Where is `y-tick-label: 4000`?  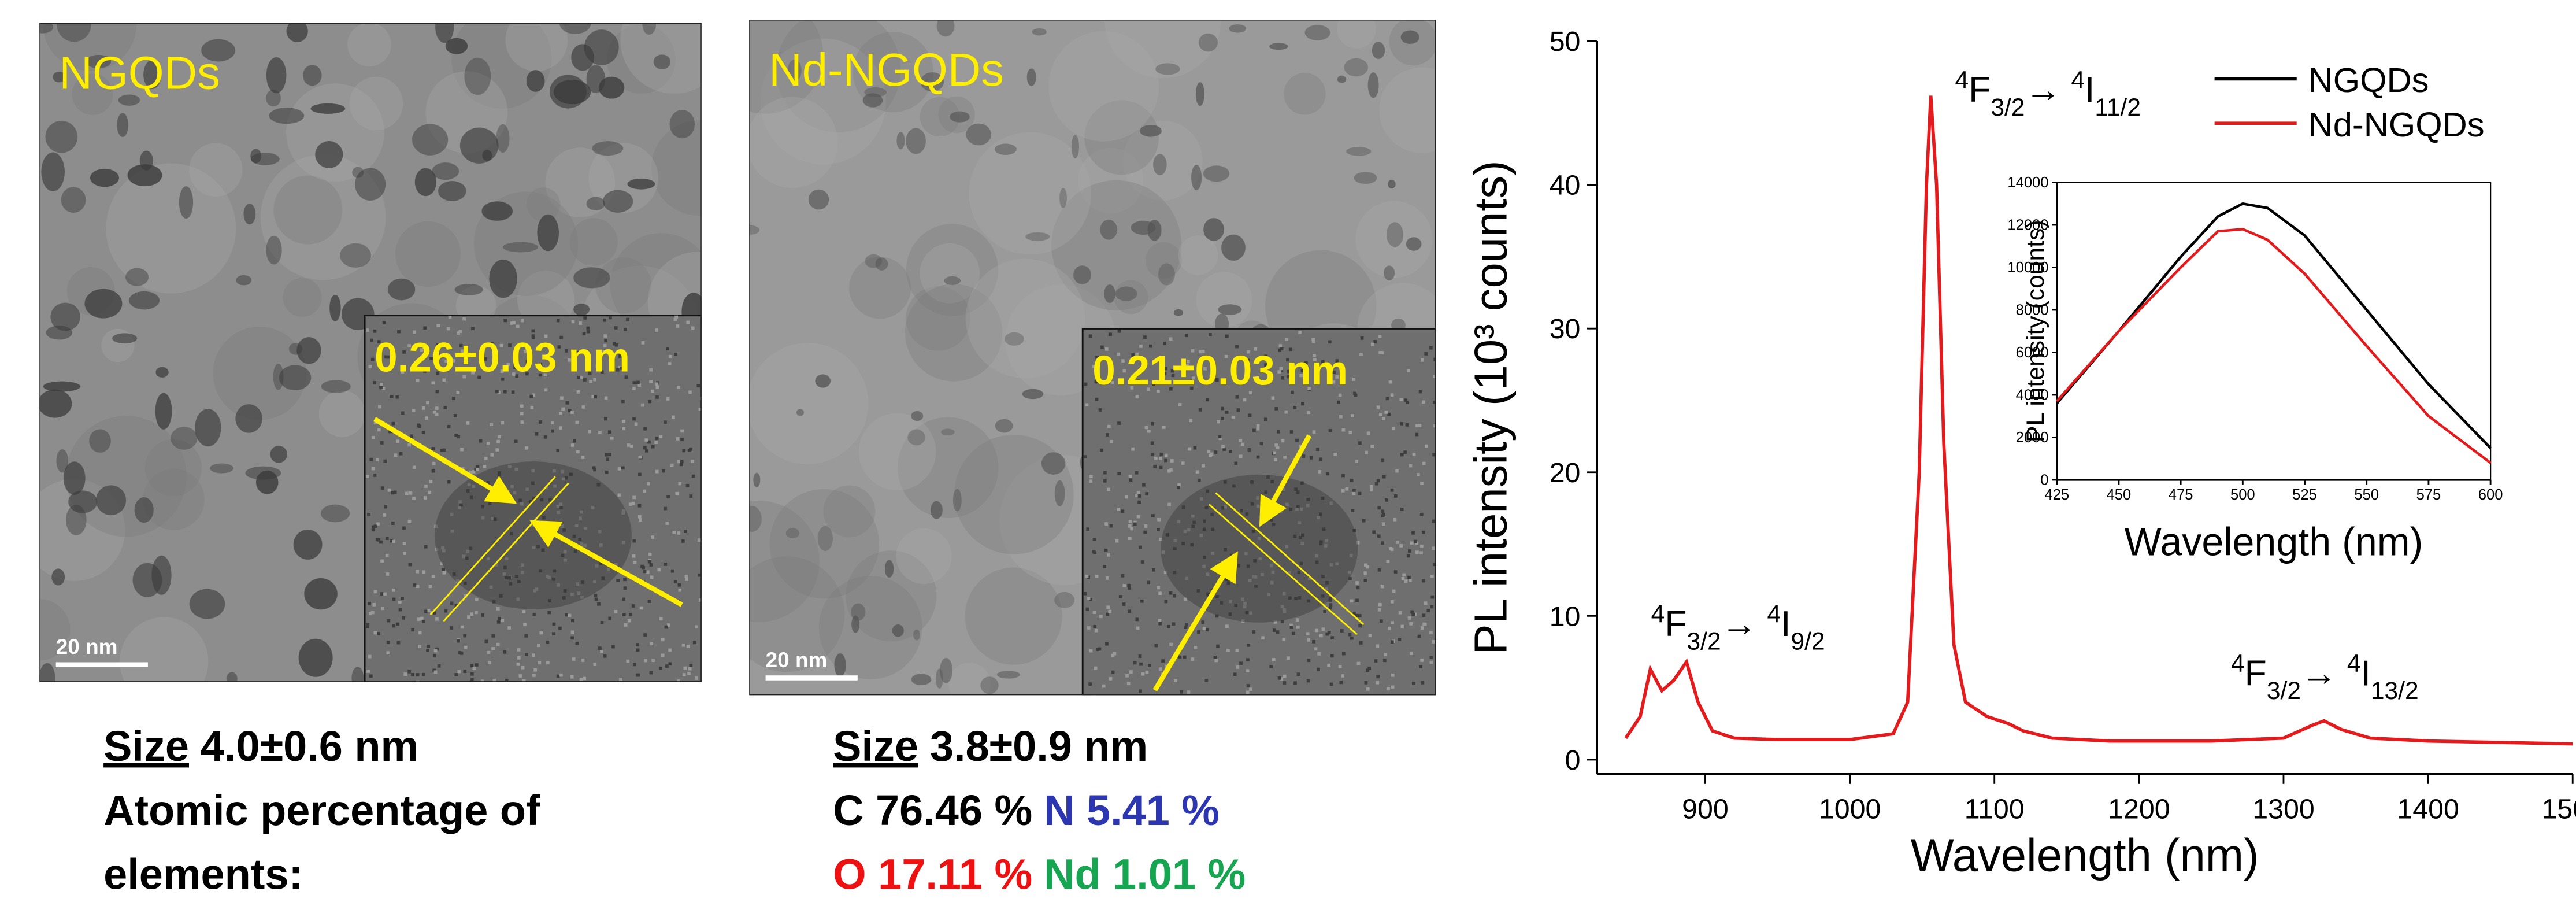 y-tick-label: 4000 is located at coordinates (2033, 396).